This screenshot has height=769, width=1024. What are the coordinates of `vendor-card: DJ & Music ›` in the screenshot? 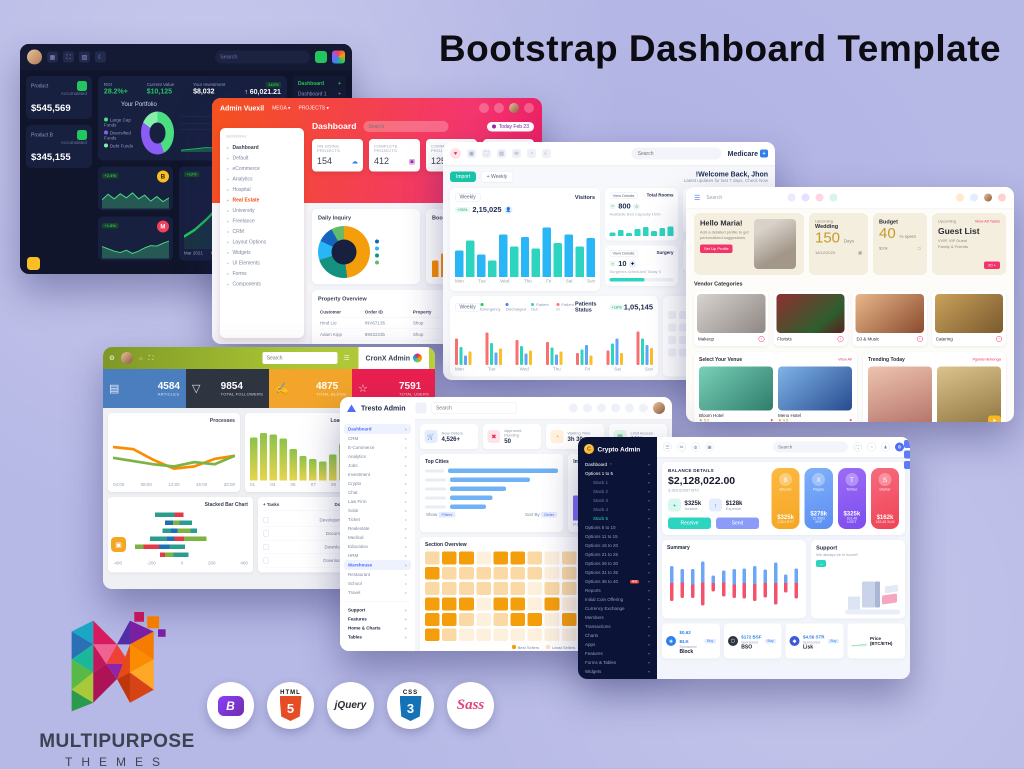 It's located at (889, 318).